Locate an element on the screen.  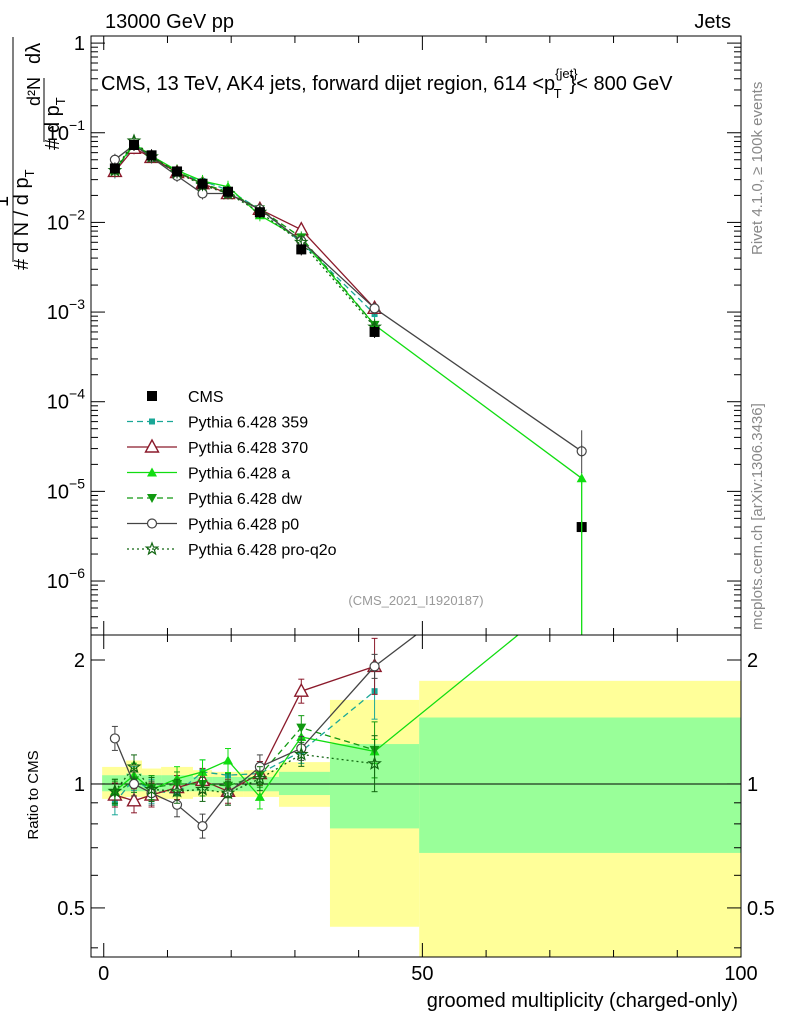
ylabel-den: d N / d pT is located at coordinates (24, 211).